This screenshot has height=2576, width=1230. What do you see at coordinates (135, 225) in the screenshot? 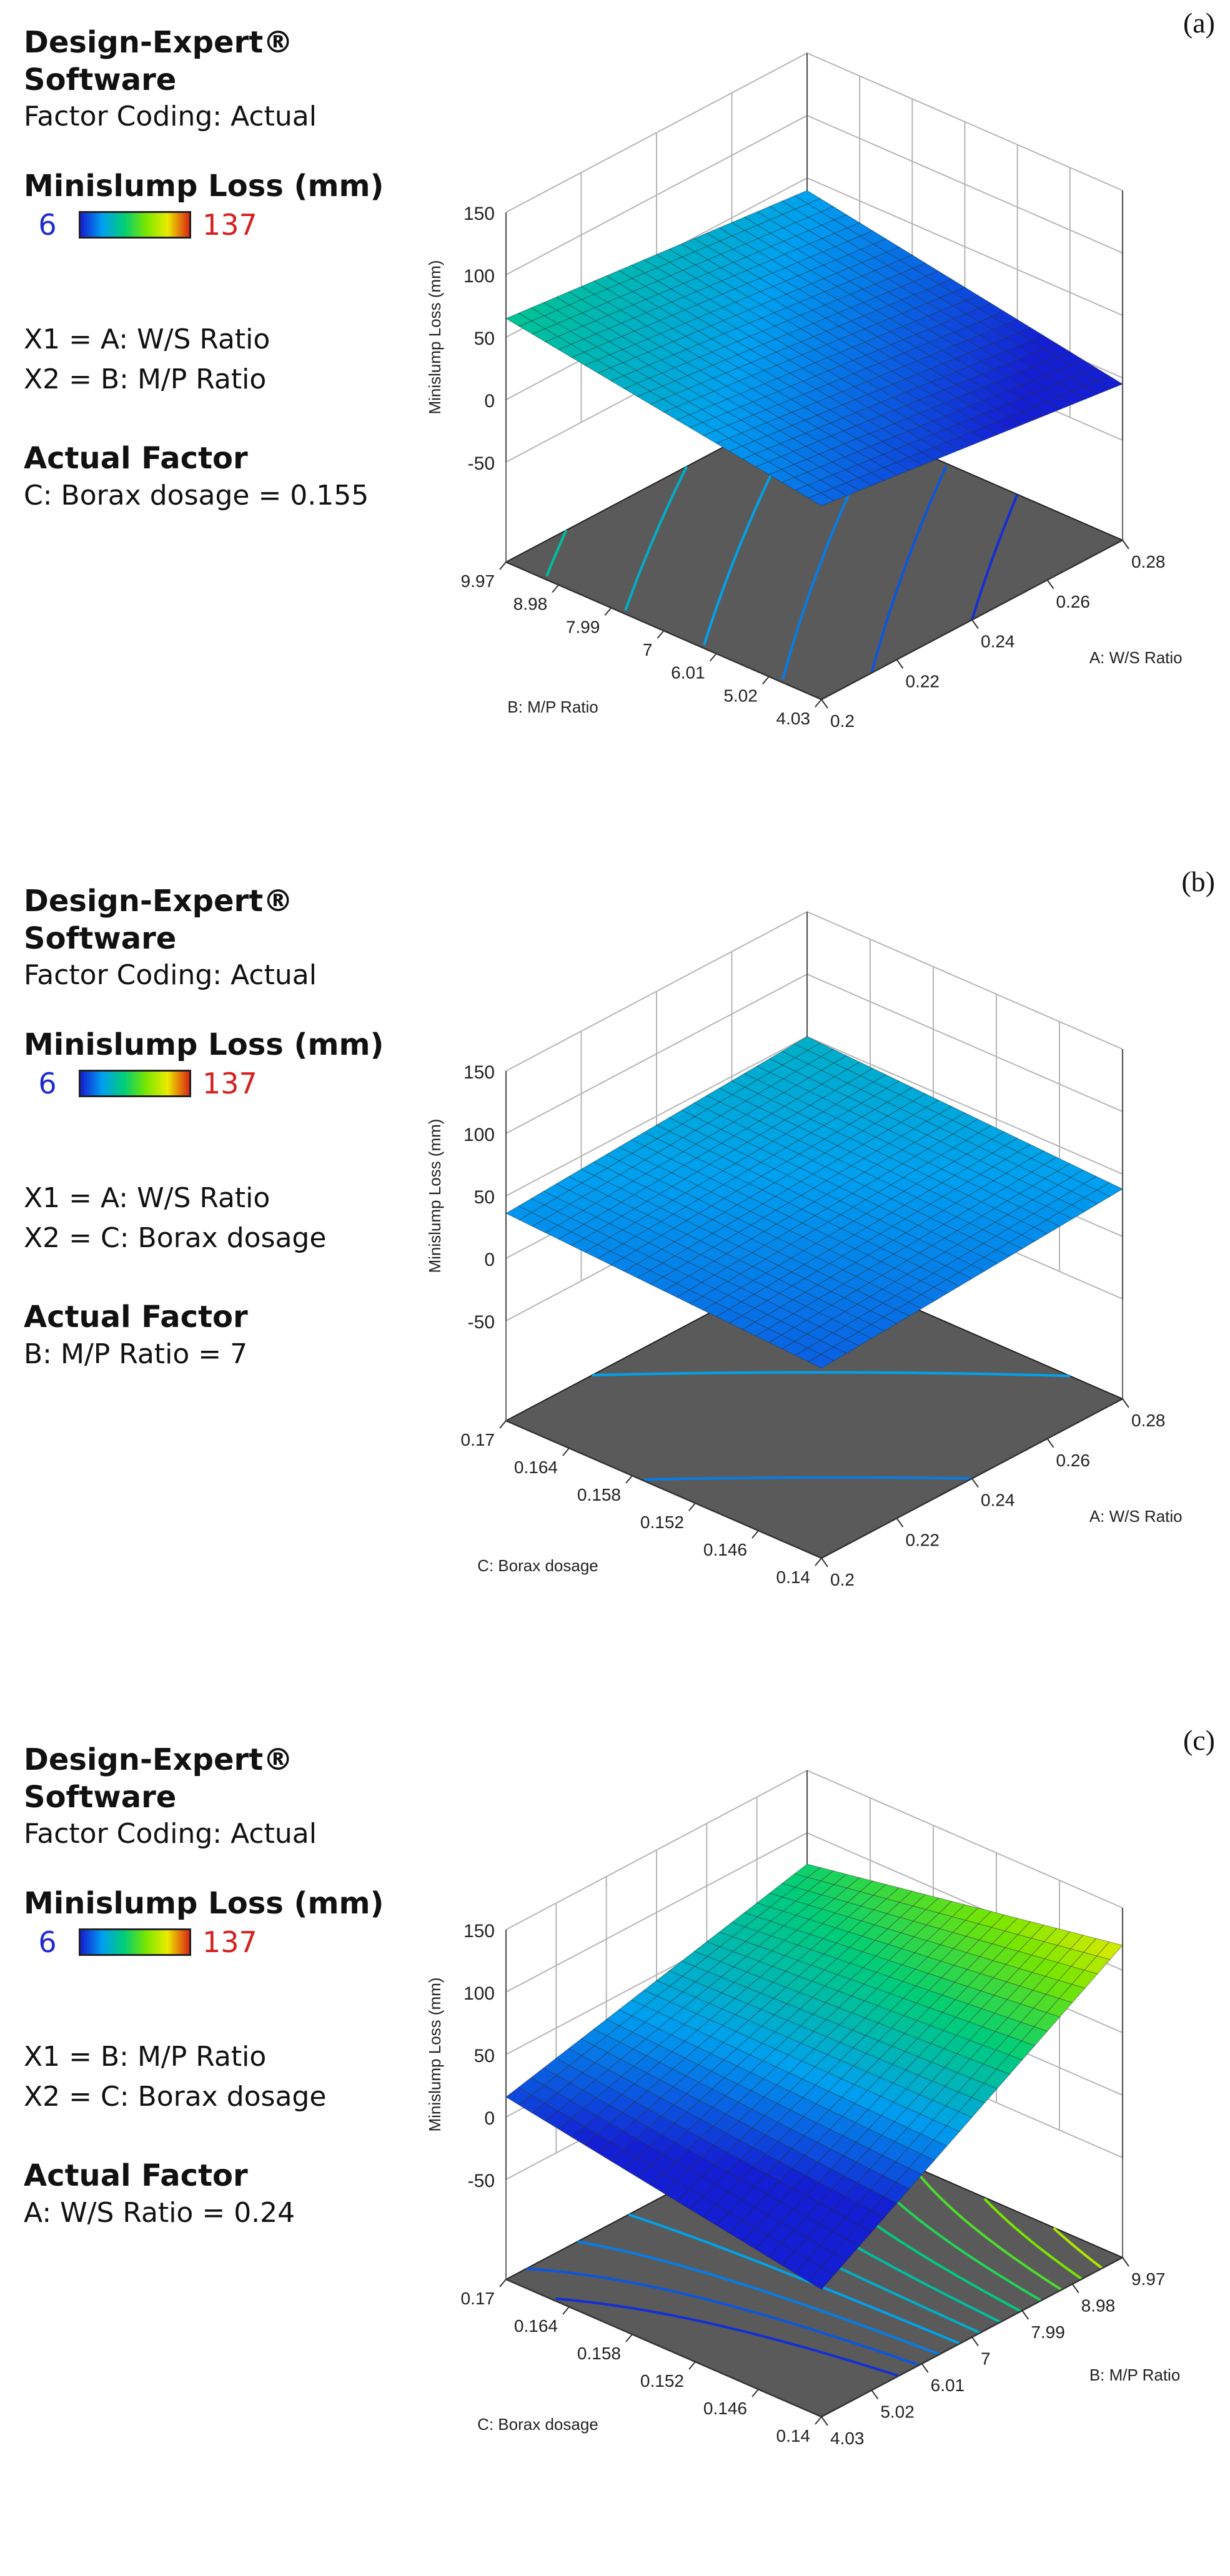
I see `legend-gradient-bar` at bounding box center [135, 225].